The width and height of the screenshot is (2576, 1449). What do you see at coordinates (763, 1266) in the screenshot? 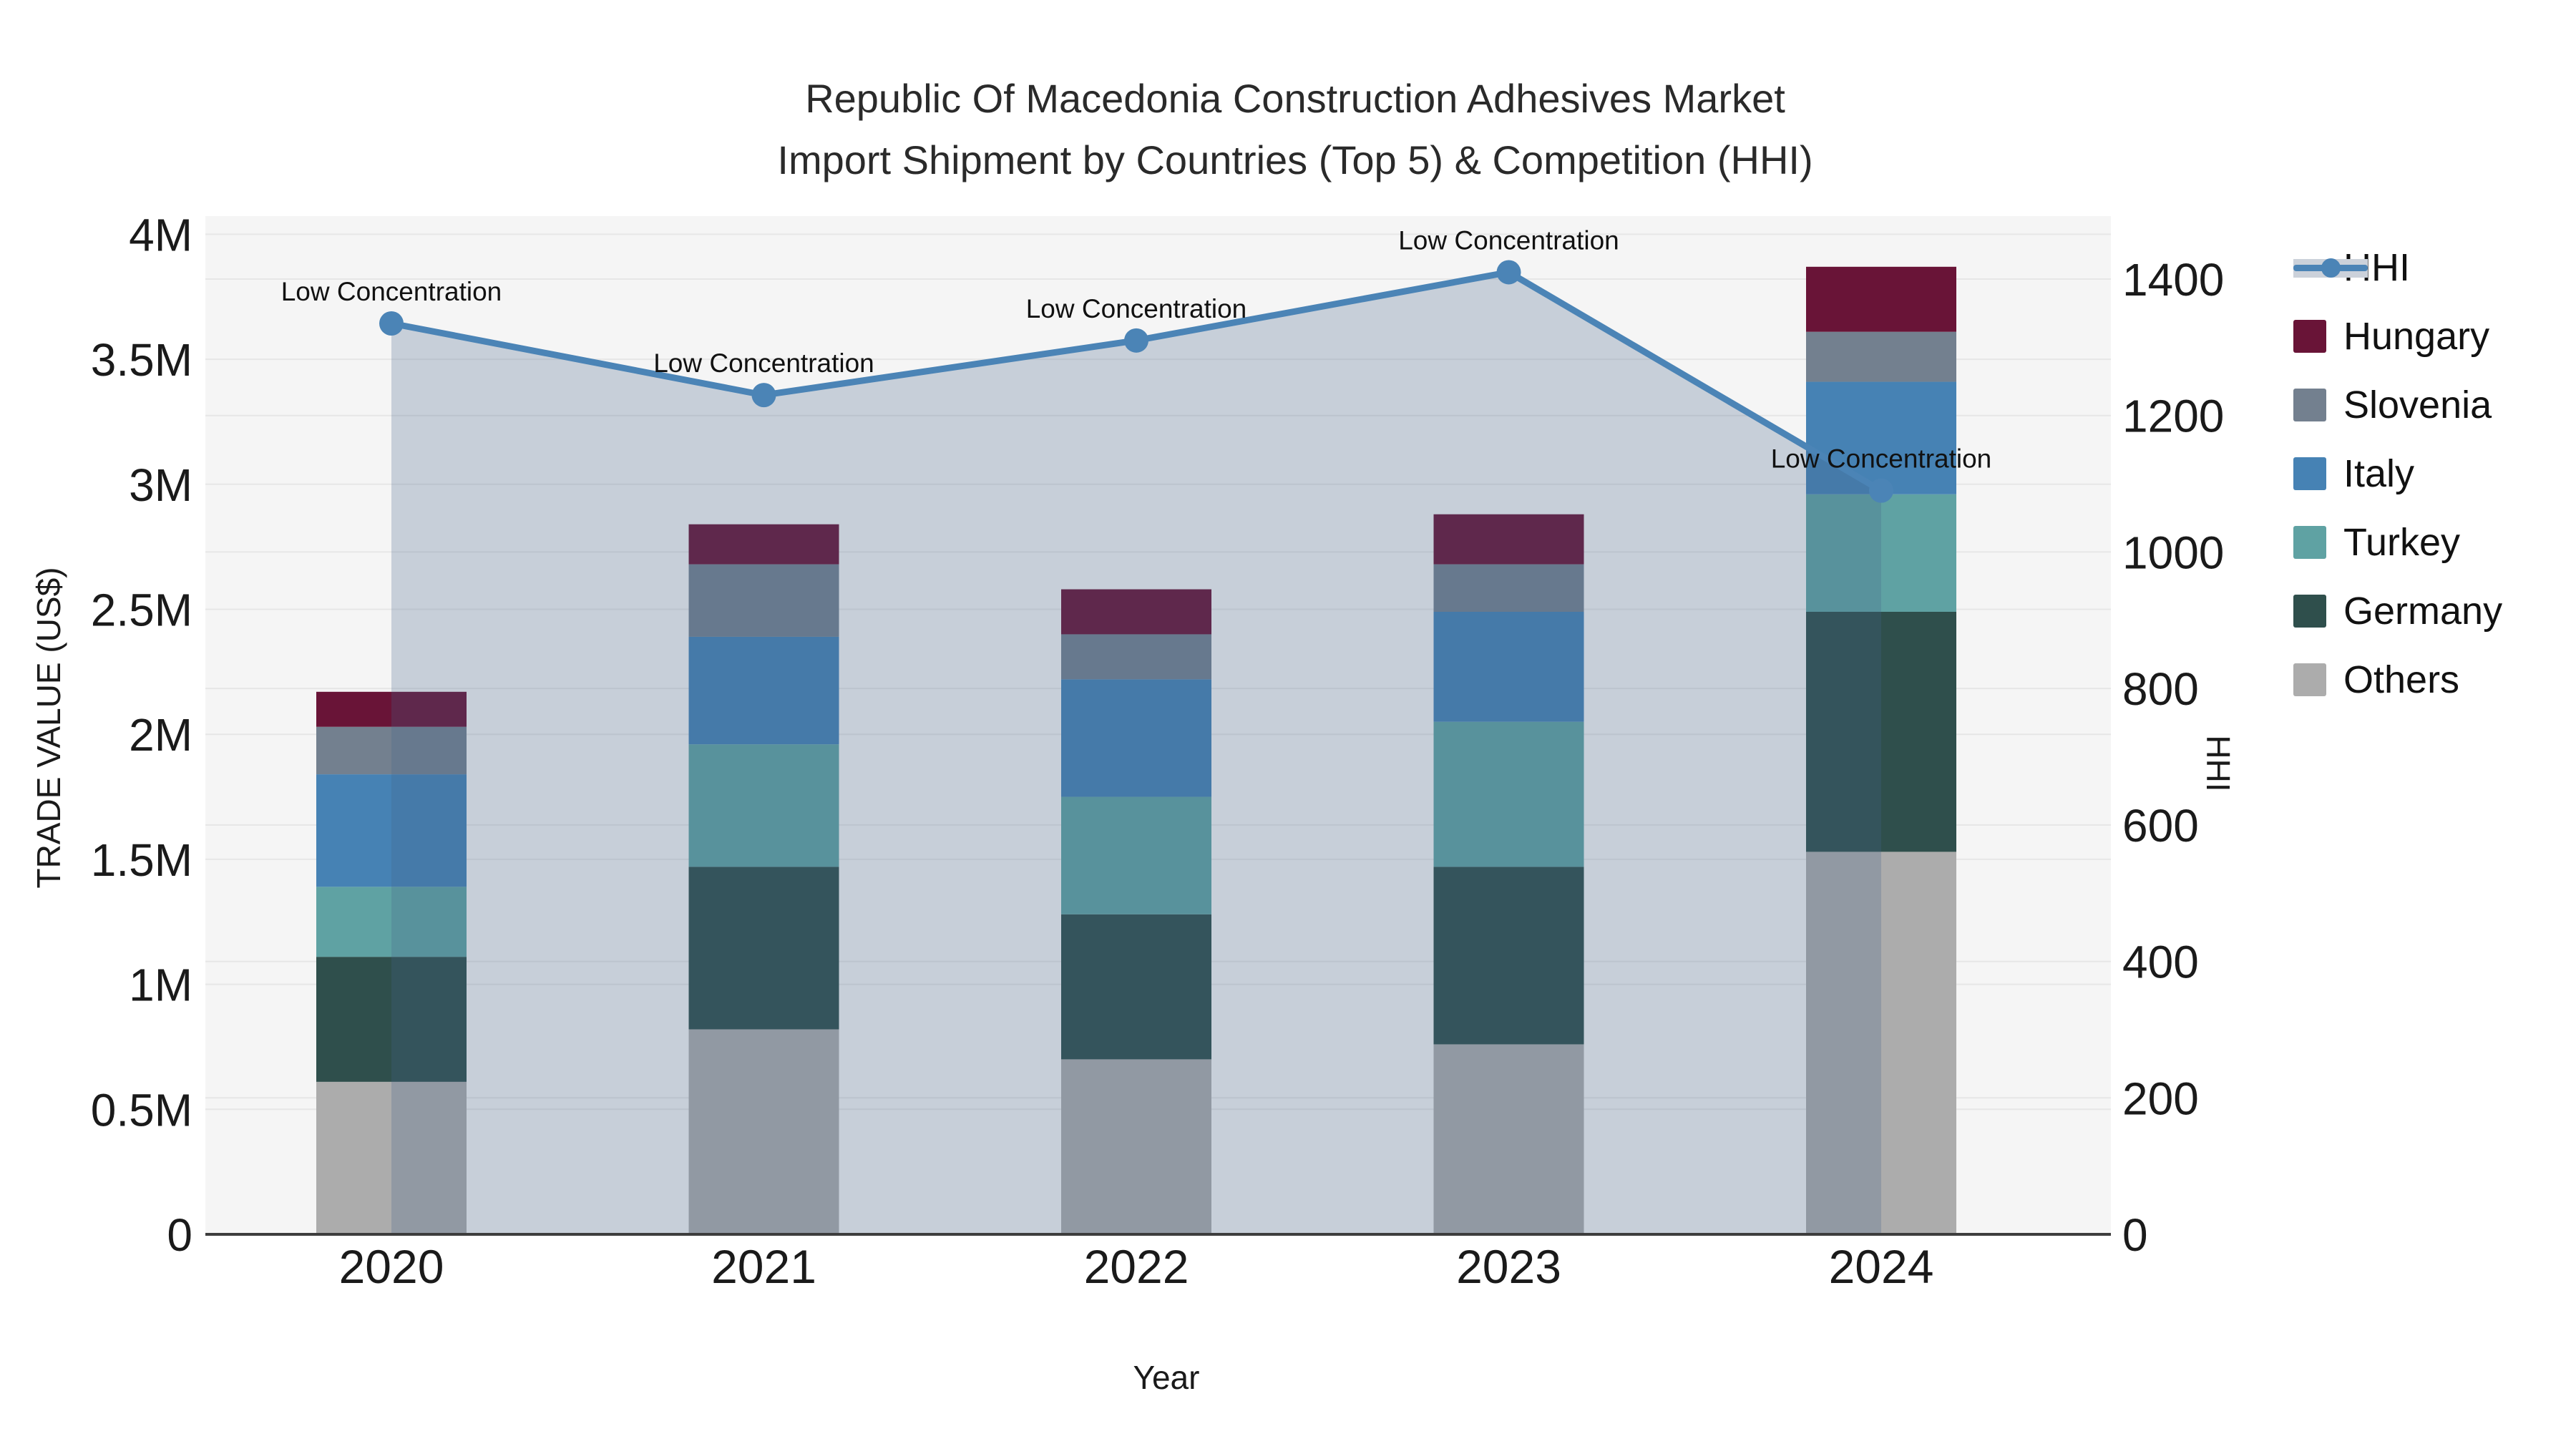
I see `x-tick-2021: 2021` at bounding box center [763, 1266].